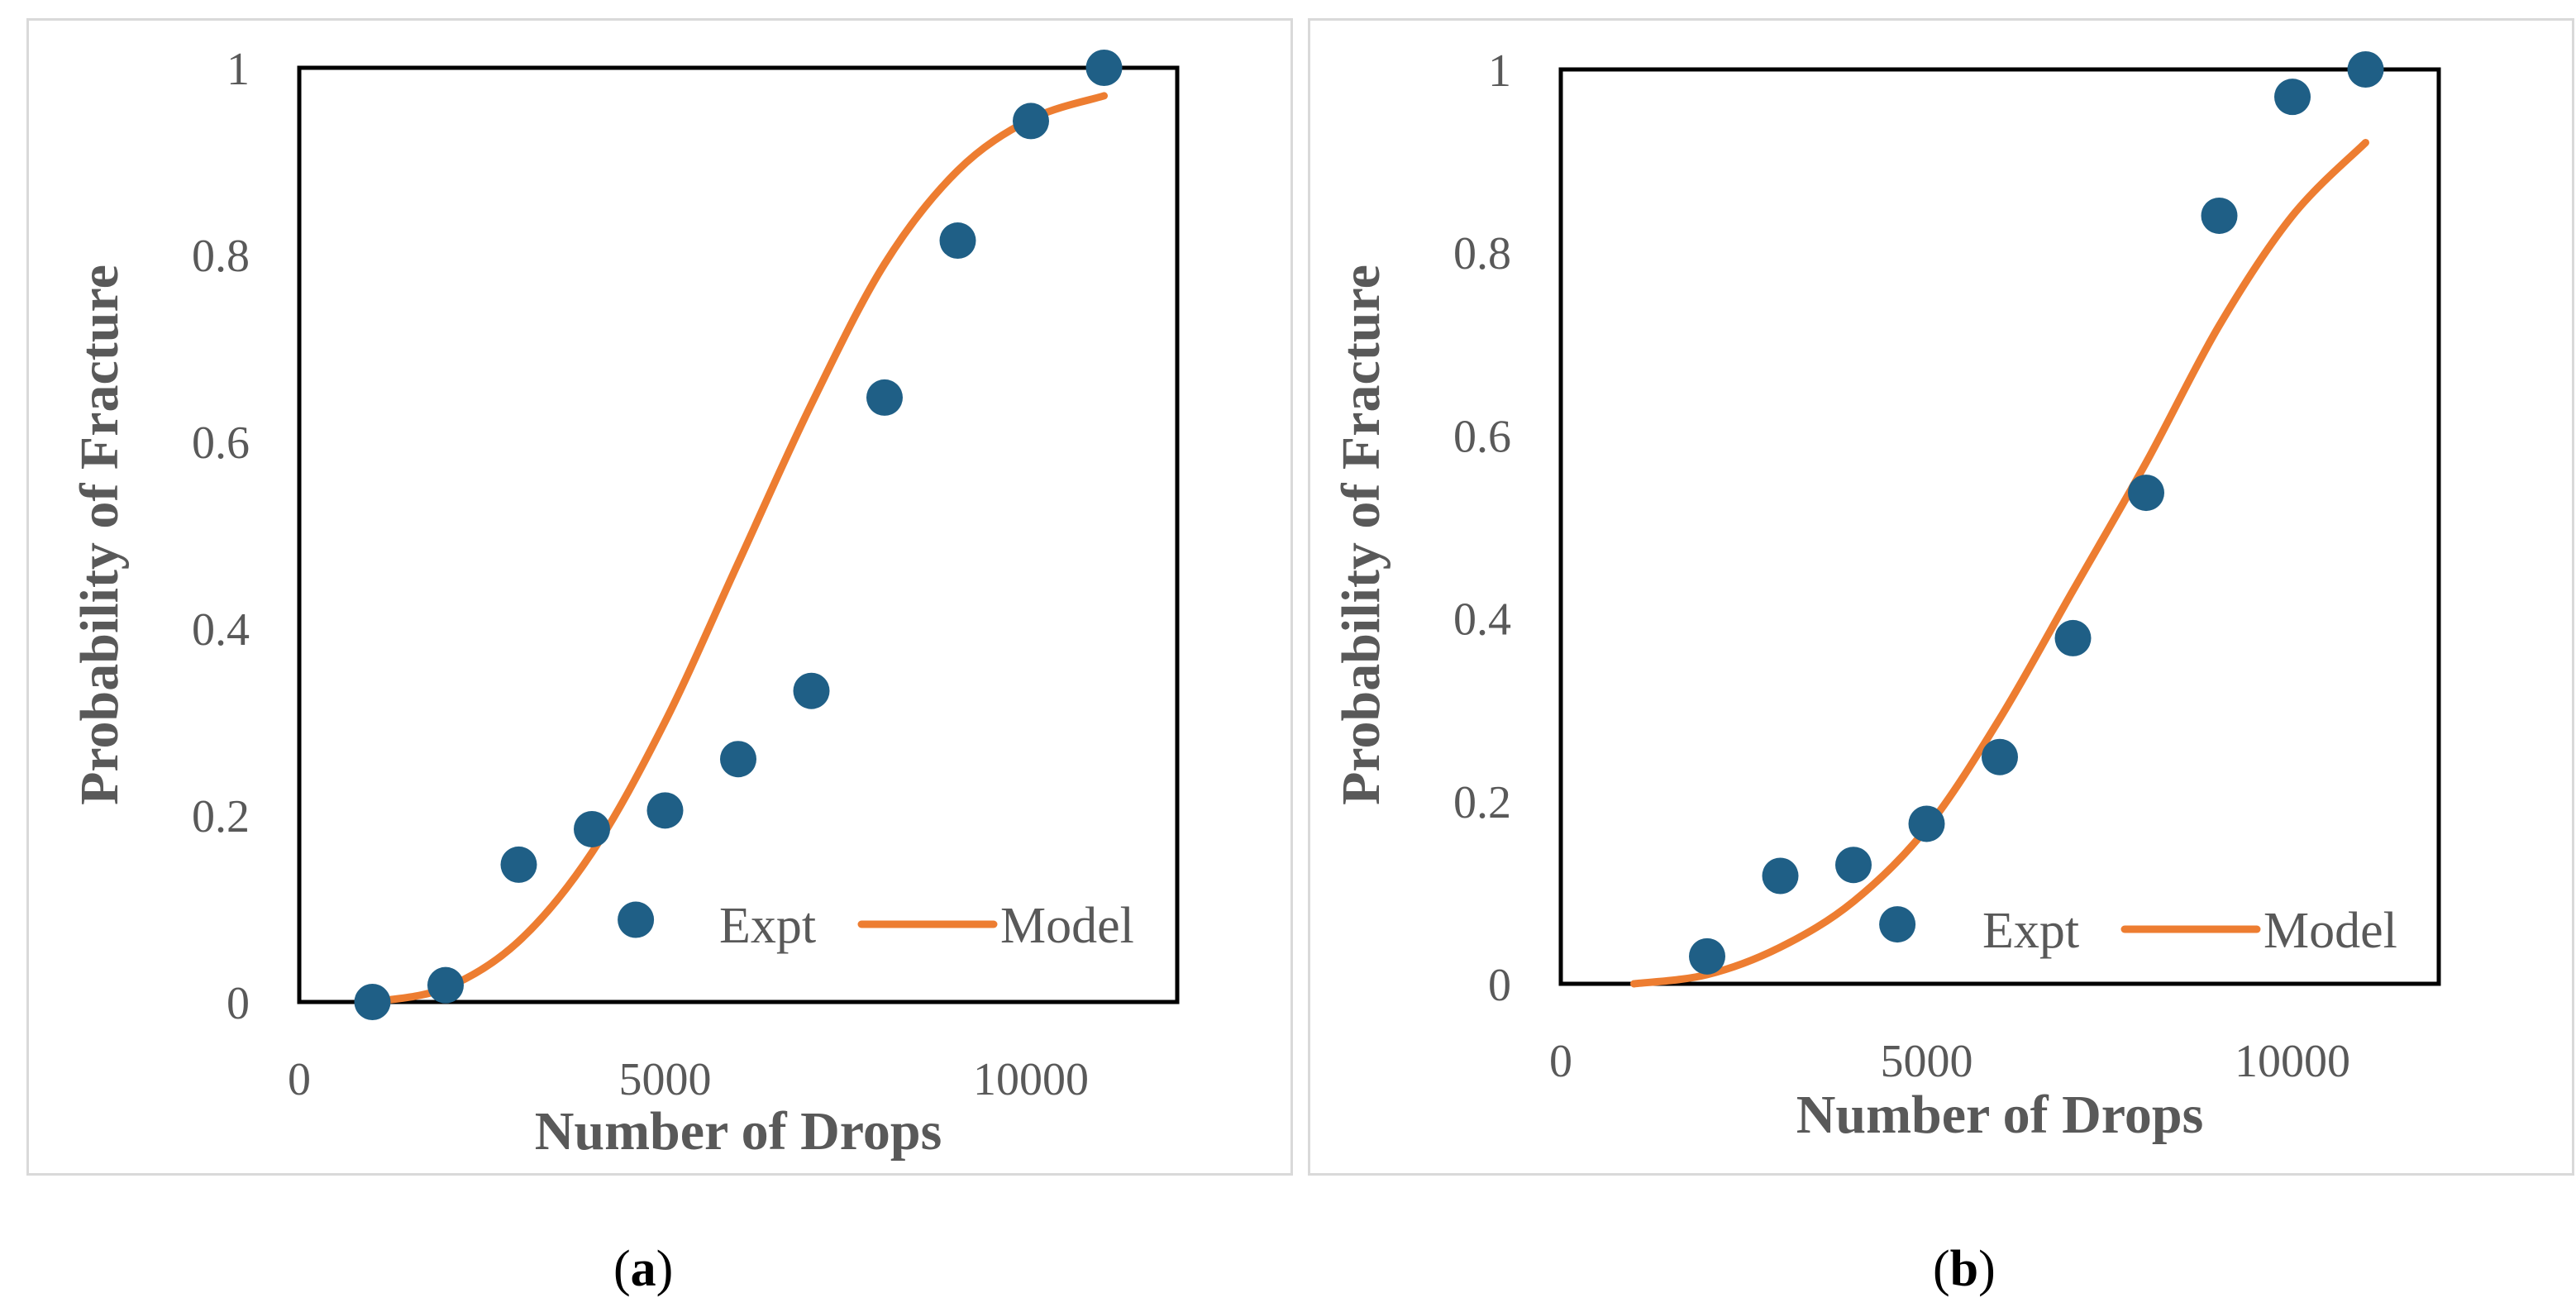 The width and height of the screenshot is (2576, 1312). I want to click on panel-label-b: (b), so click(1964, 1269).